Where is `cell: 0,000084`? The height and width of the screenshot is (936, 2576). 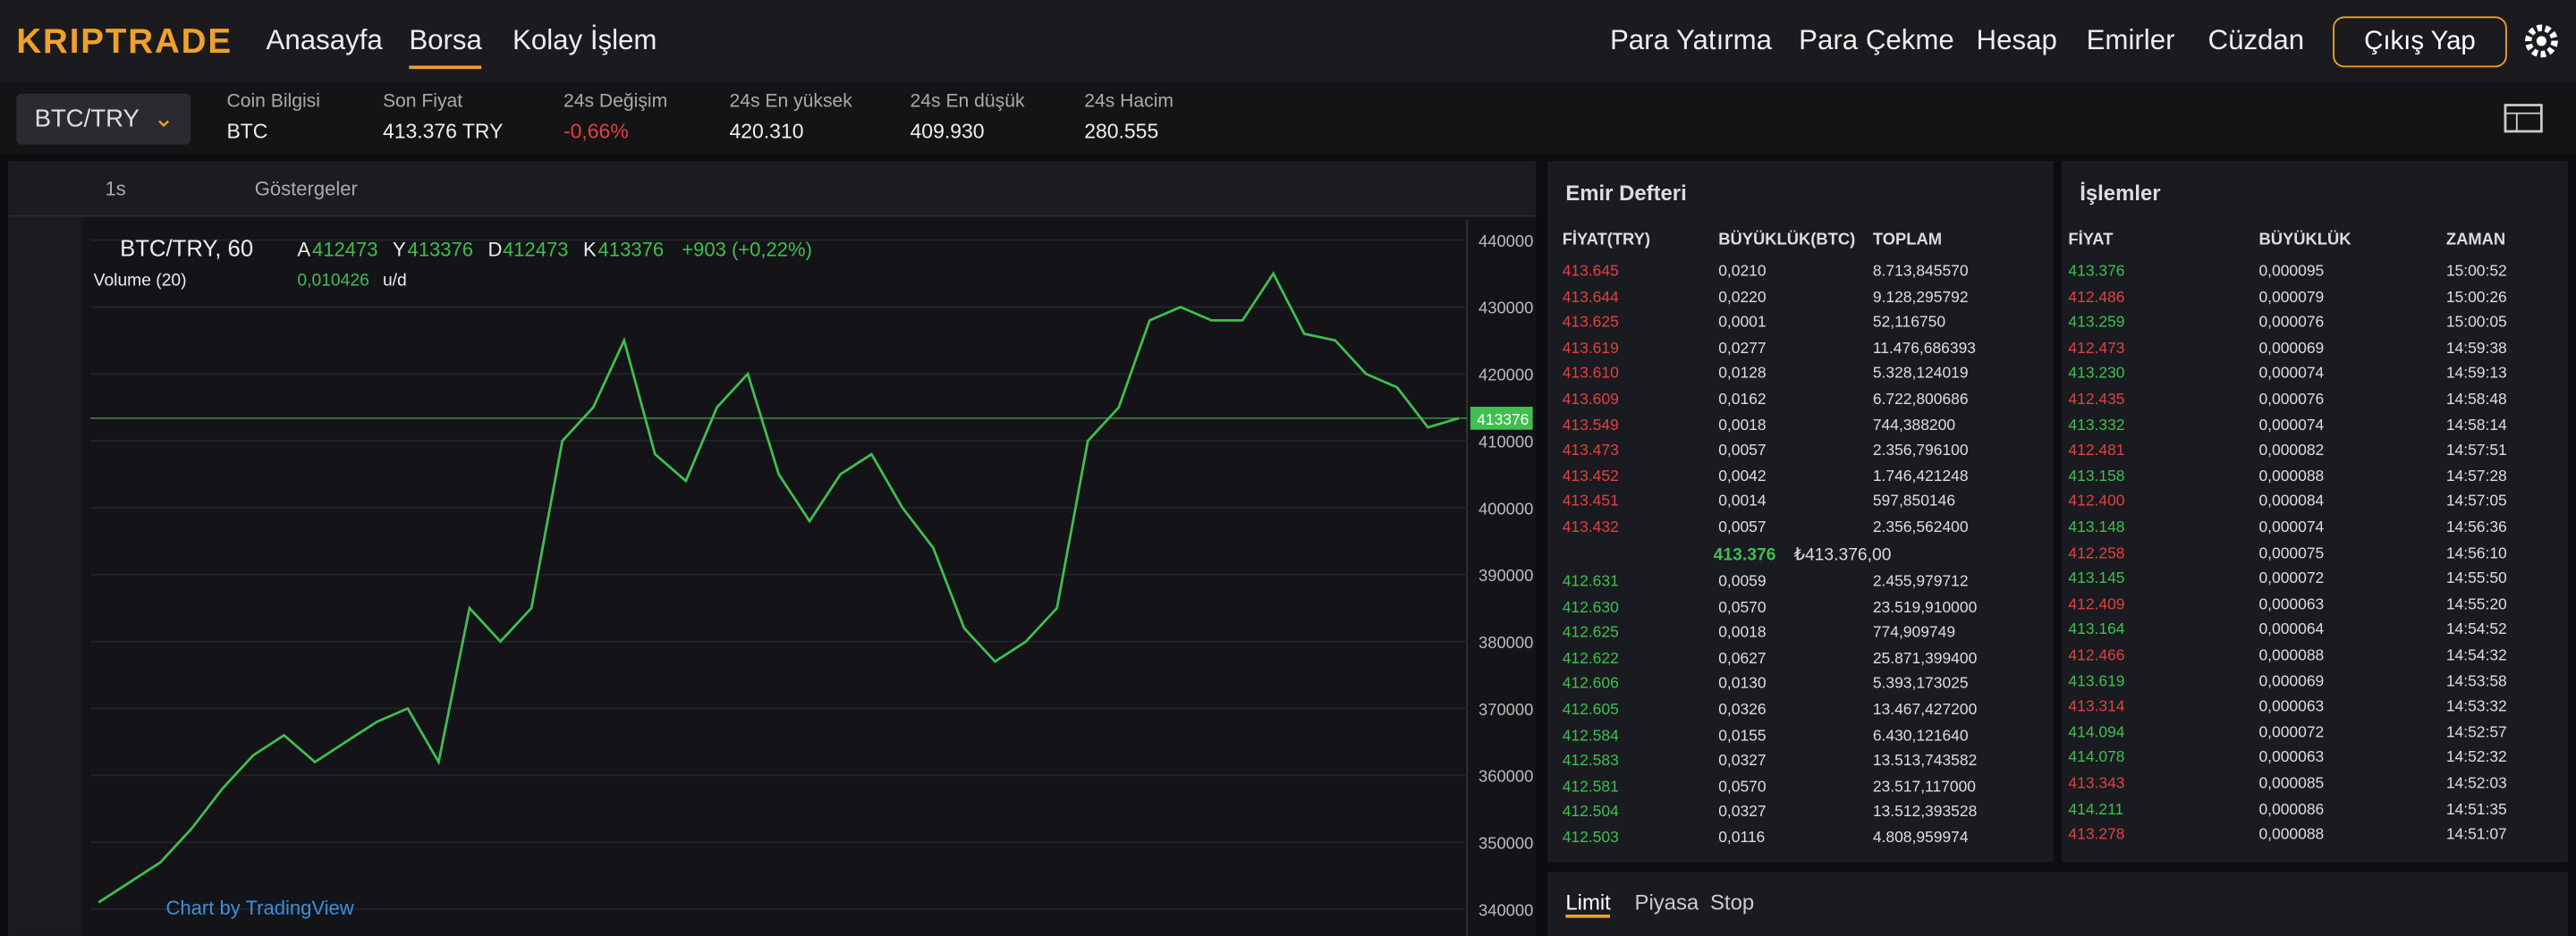 cell: 0,000084 is located at coordinates (2291, 502).